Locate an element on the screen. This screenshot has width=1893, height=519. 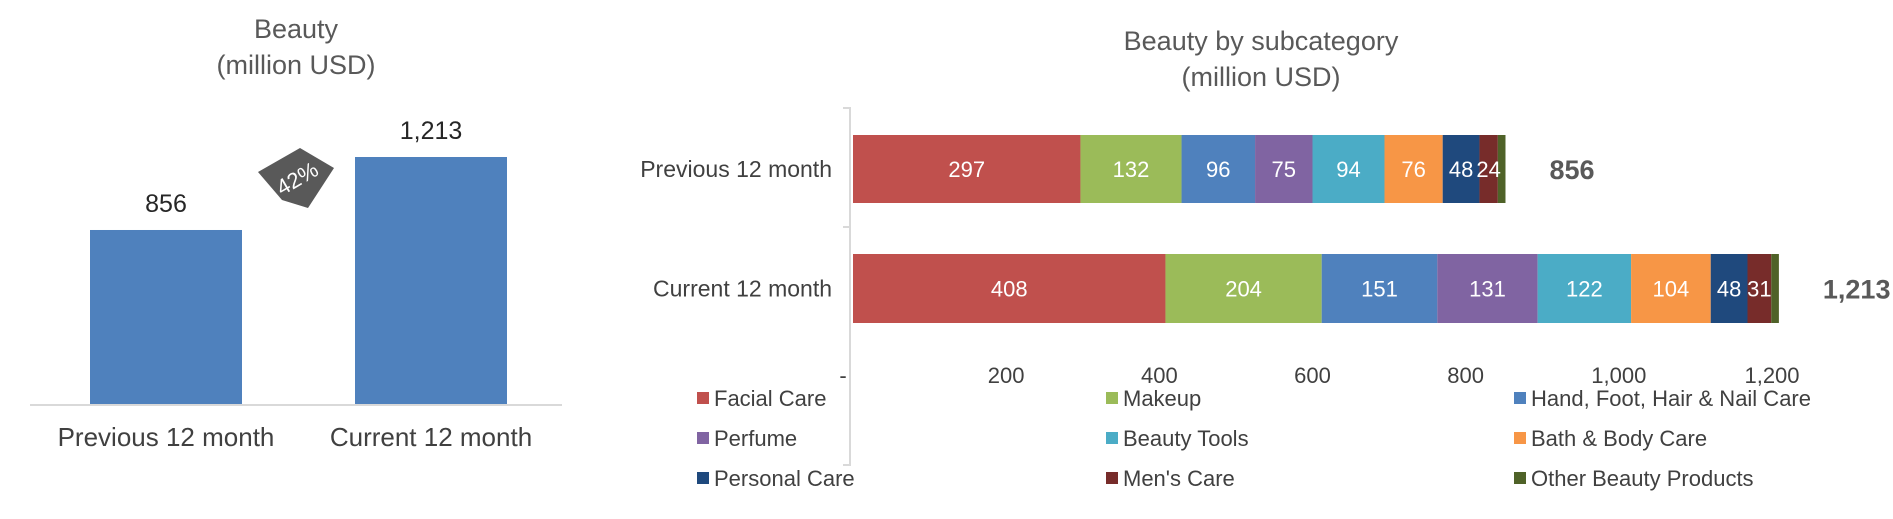
right-segment-label: 104 is located at coordinates (1671, 289).